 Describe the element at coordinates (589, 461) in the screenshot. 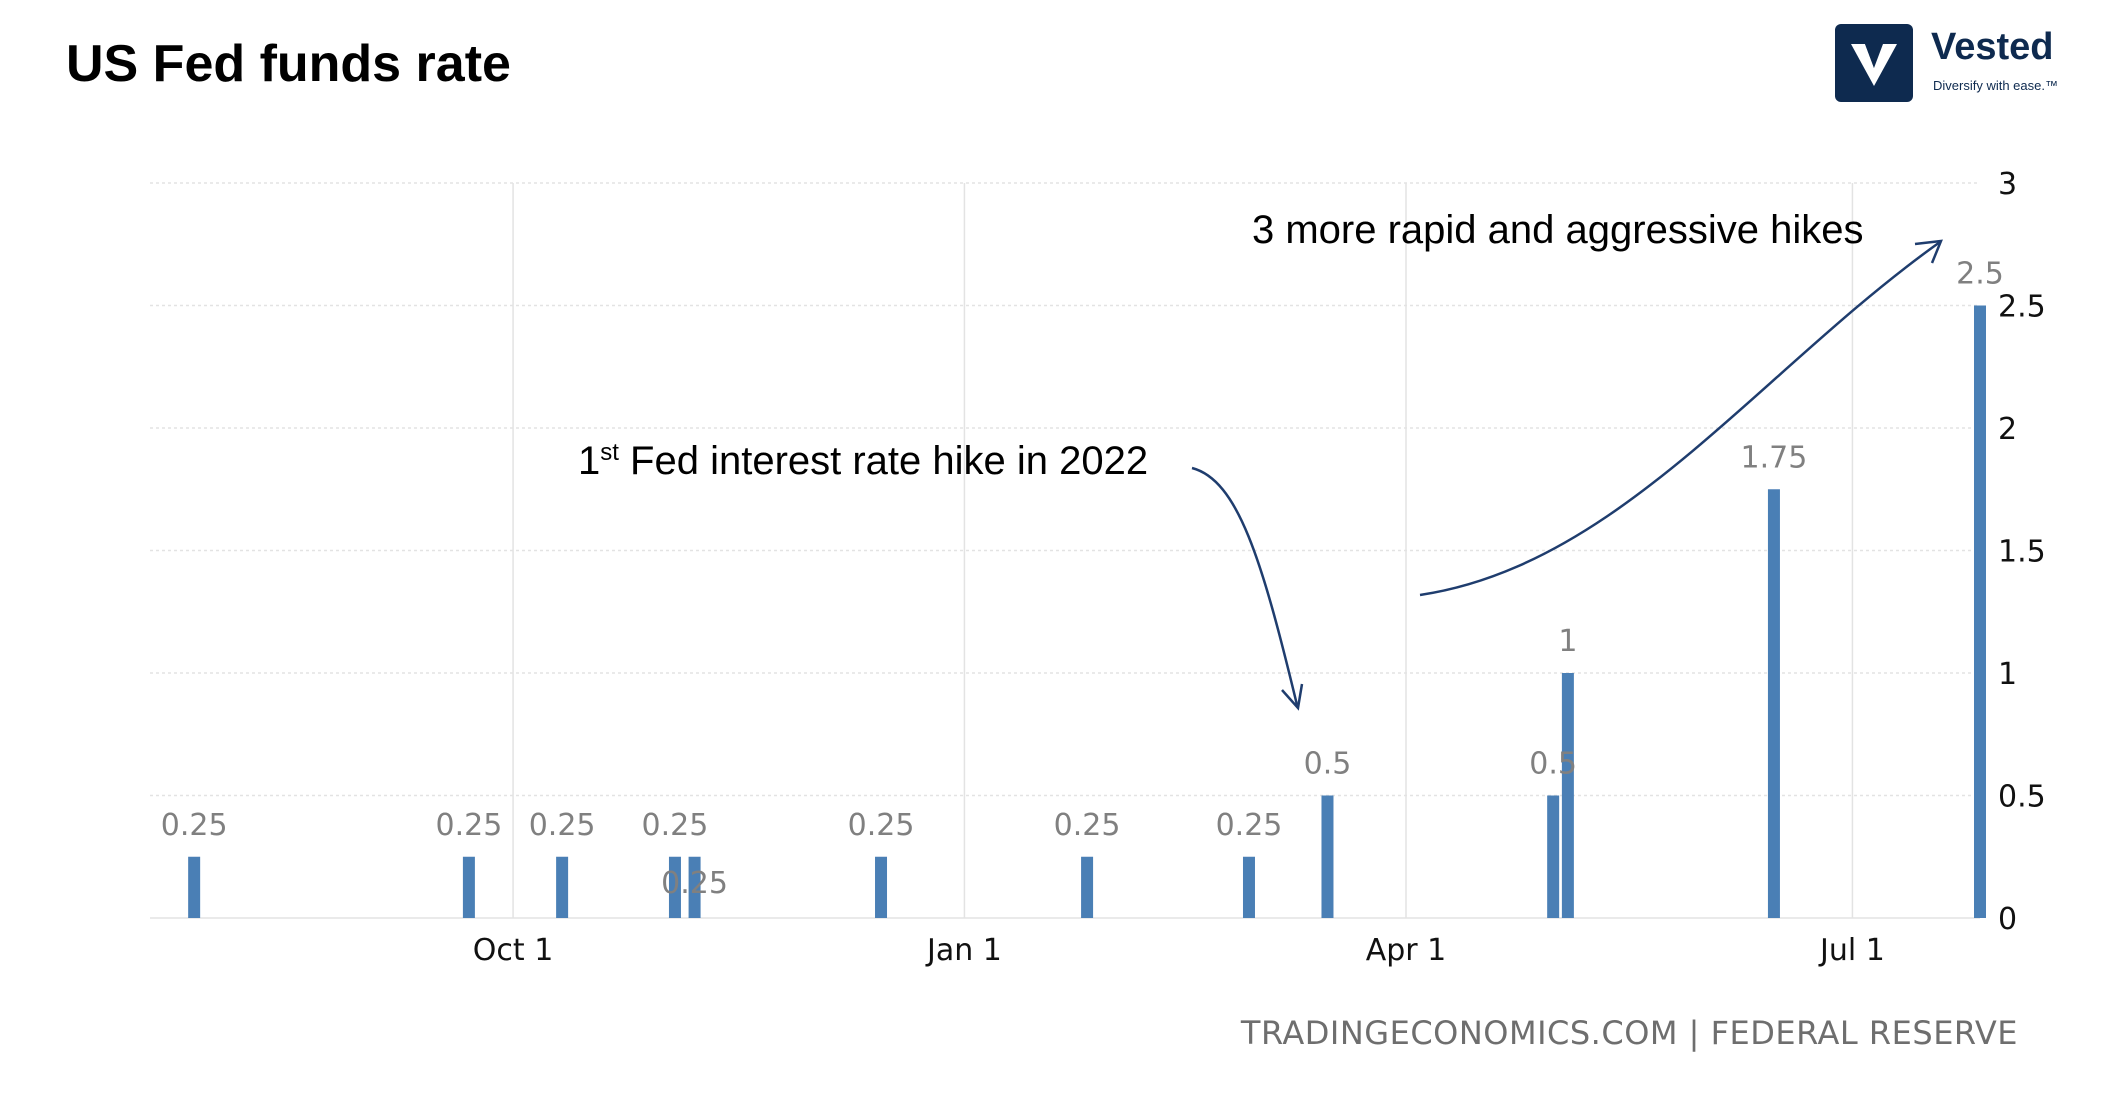

I see `annotation-first-hike-main: 1` at that location.